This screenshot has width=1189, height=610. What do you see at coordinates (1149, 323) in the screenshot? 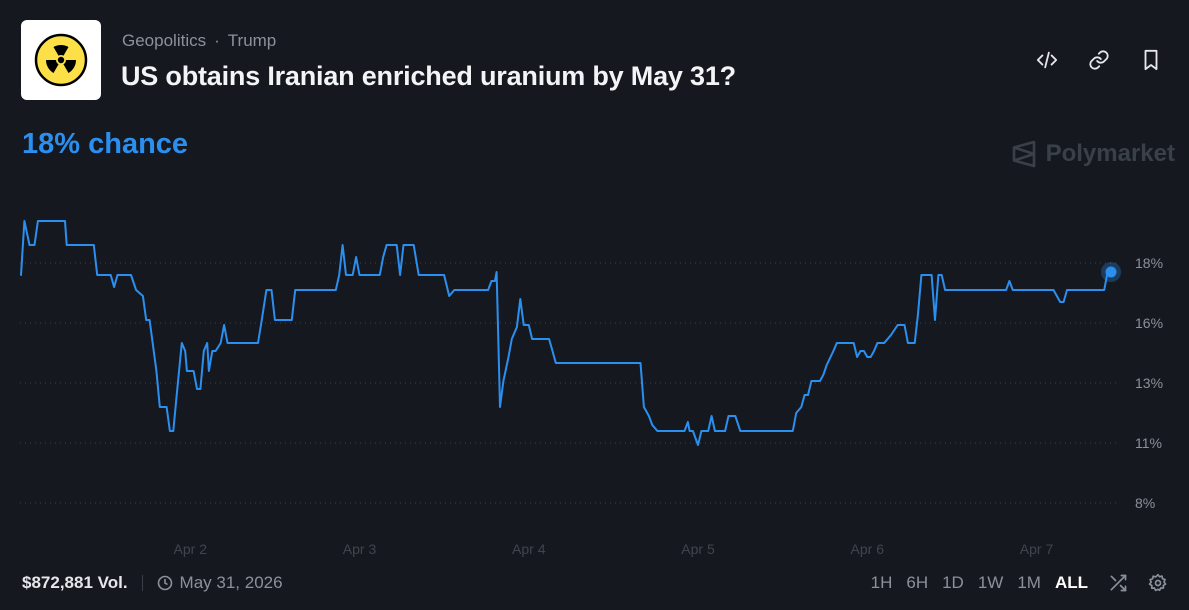
I see `y-tick-label: 16%` at bounding box center [1149, 323].